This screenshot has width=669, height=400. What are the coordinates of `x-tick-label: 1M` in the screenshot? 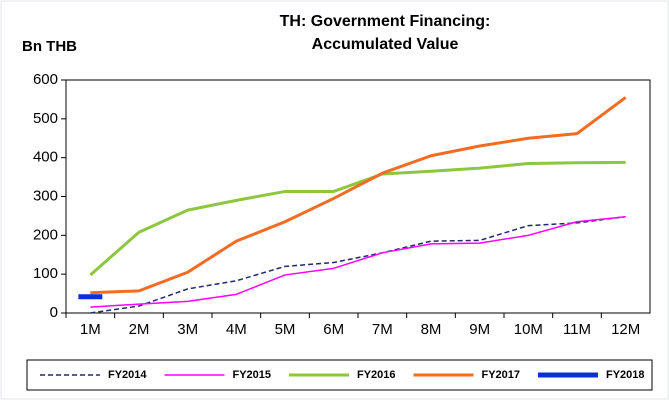 It's located at (90, 329).